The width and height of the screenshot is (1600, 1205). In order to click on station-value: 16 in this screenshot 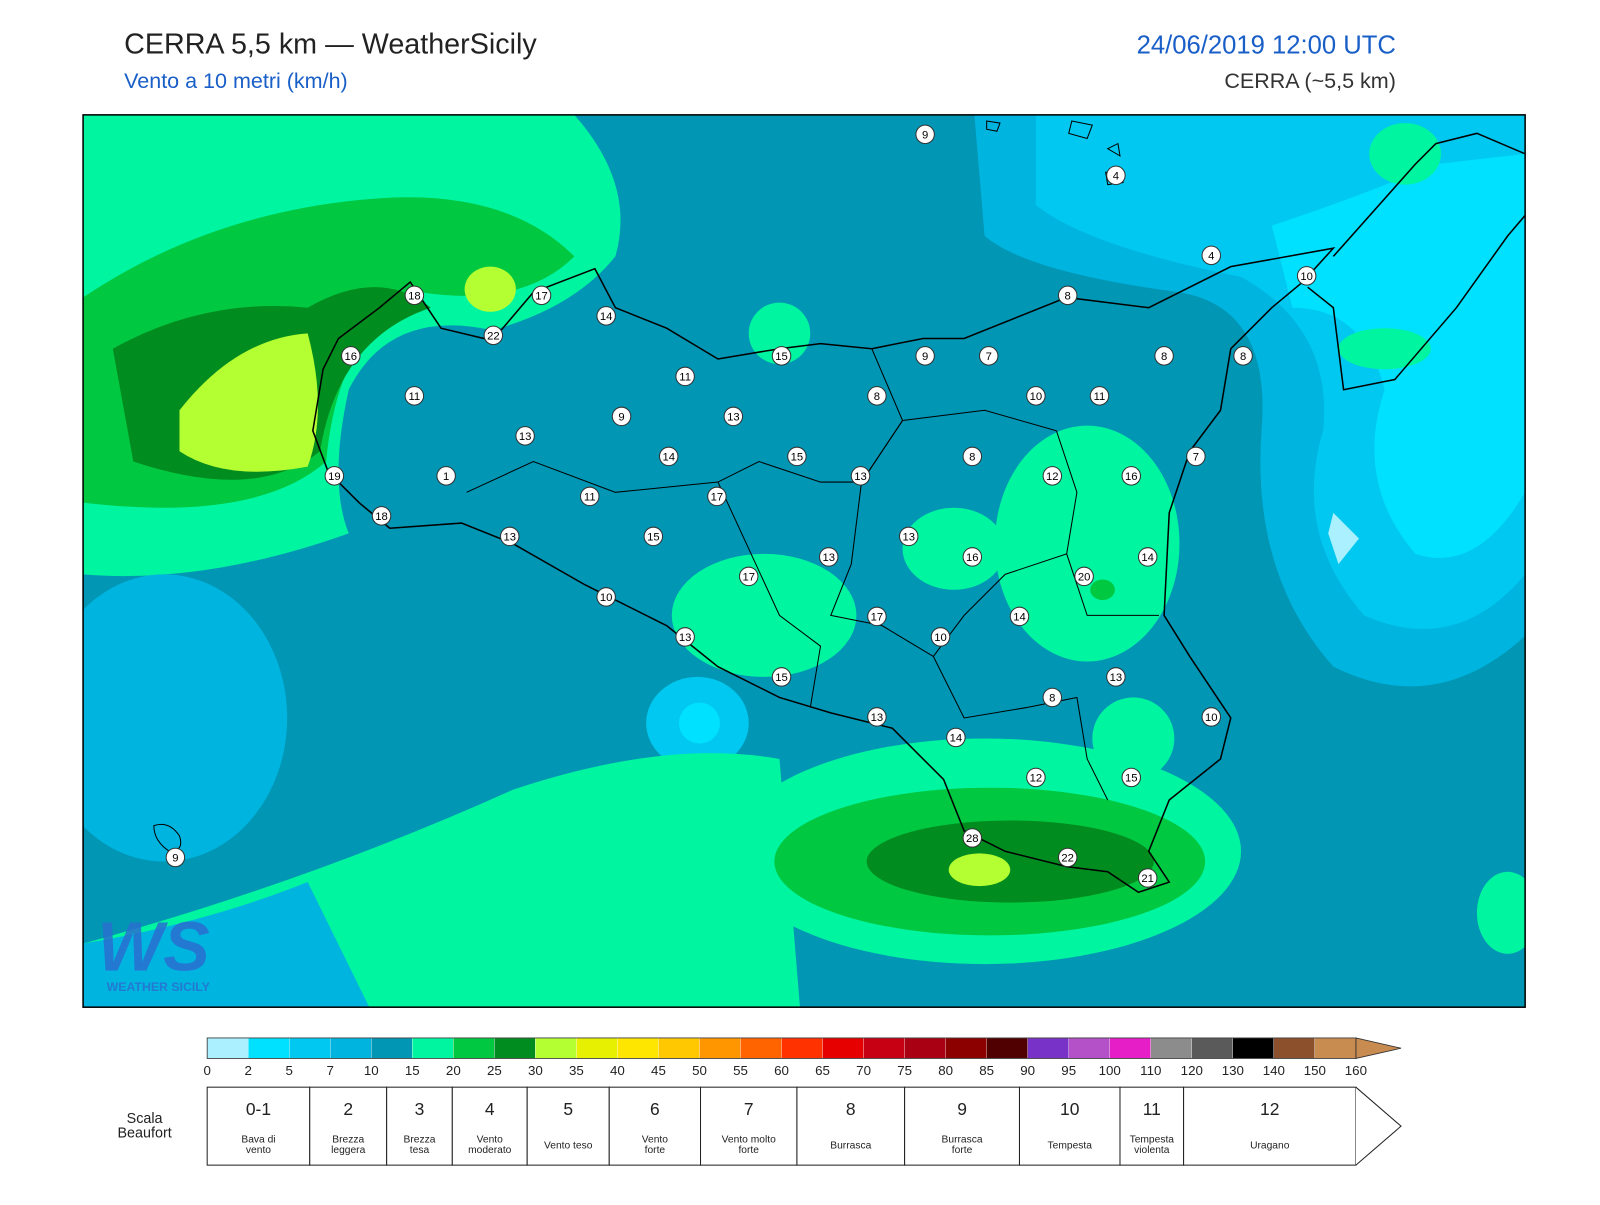, I will do `click(351, 357)`.